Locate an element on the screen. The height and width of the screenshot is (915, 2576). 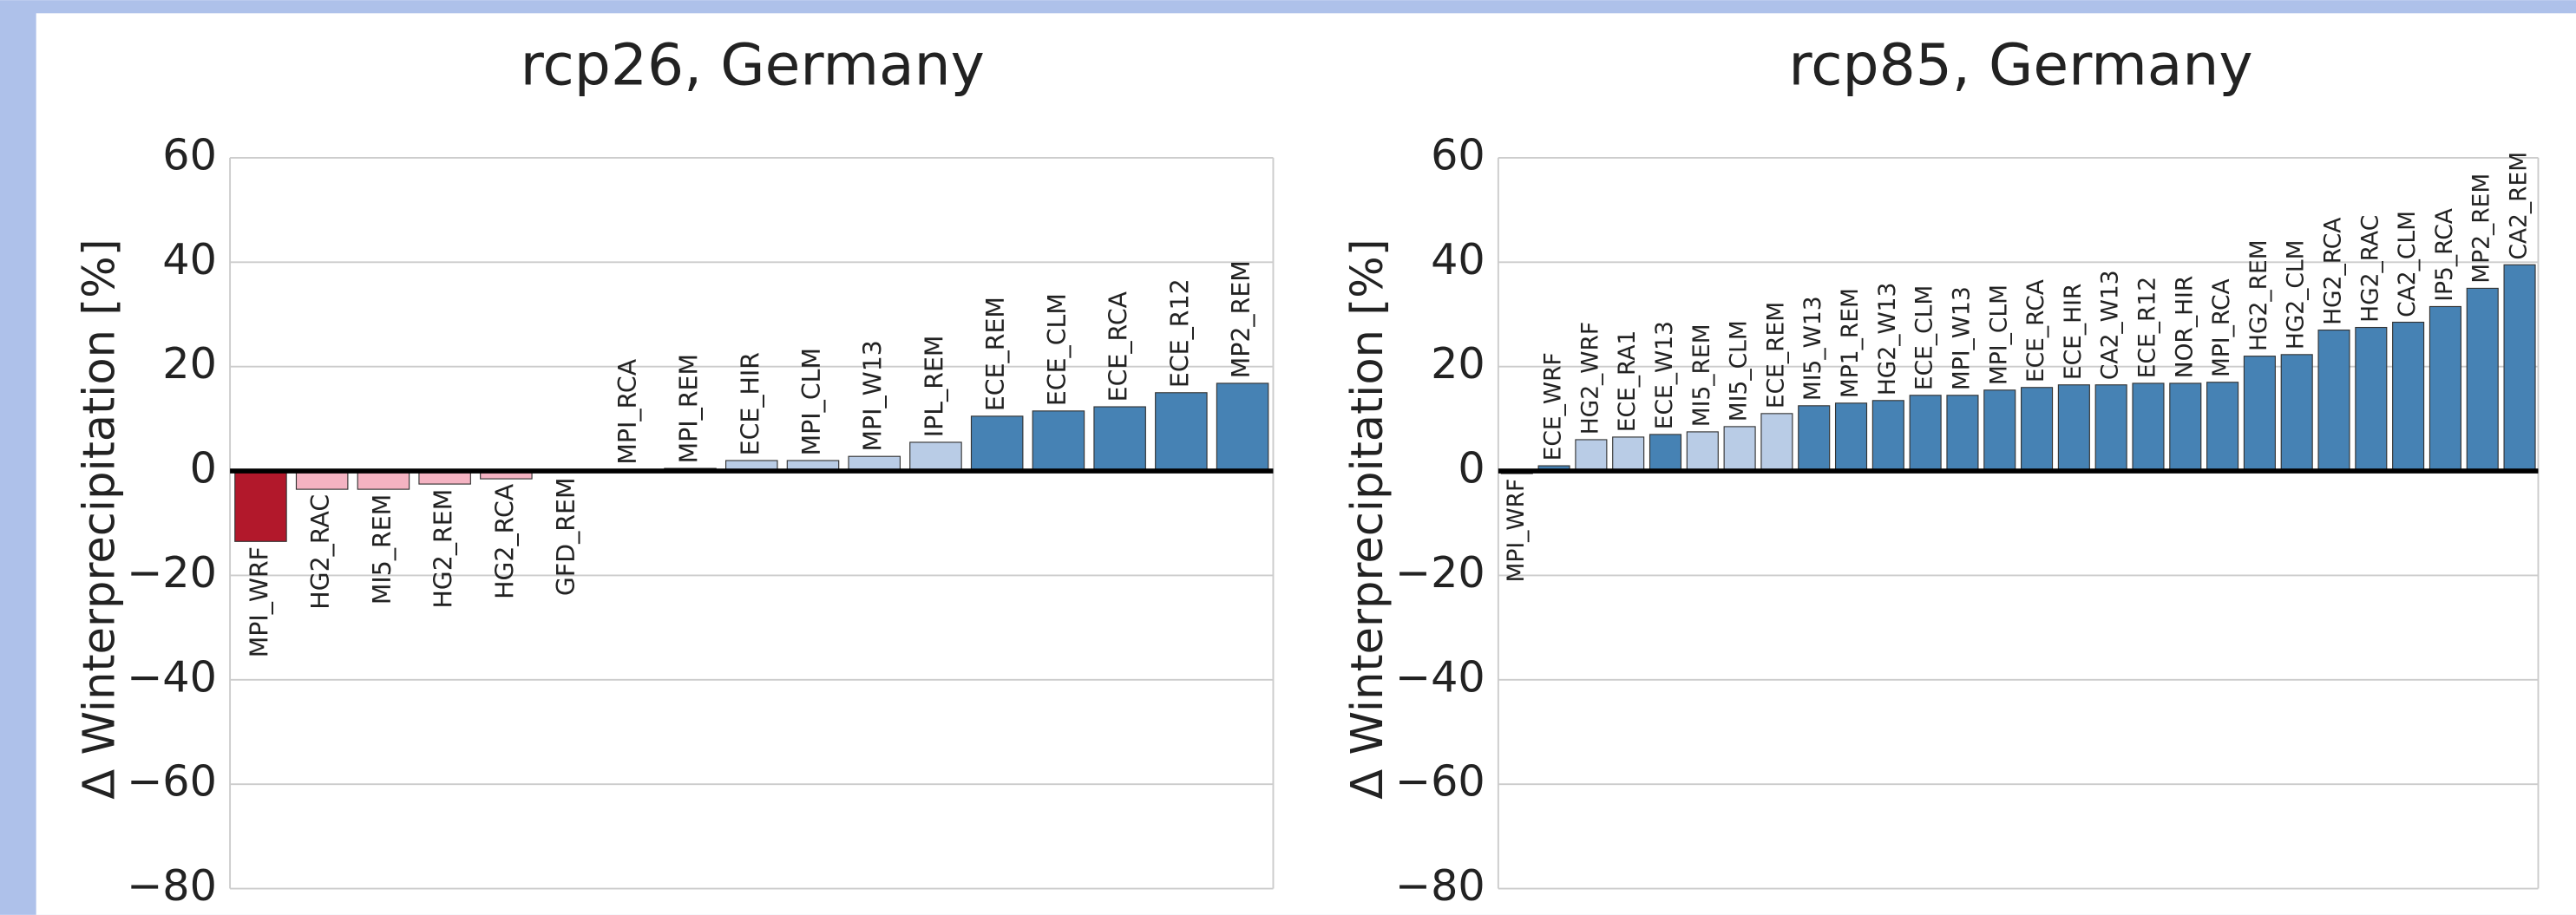
bar-label: MI5_W13 is located at coordinates (1812, 348).